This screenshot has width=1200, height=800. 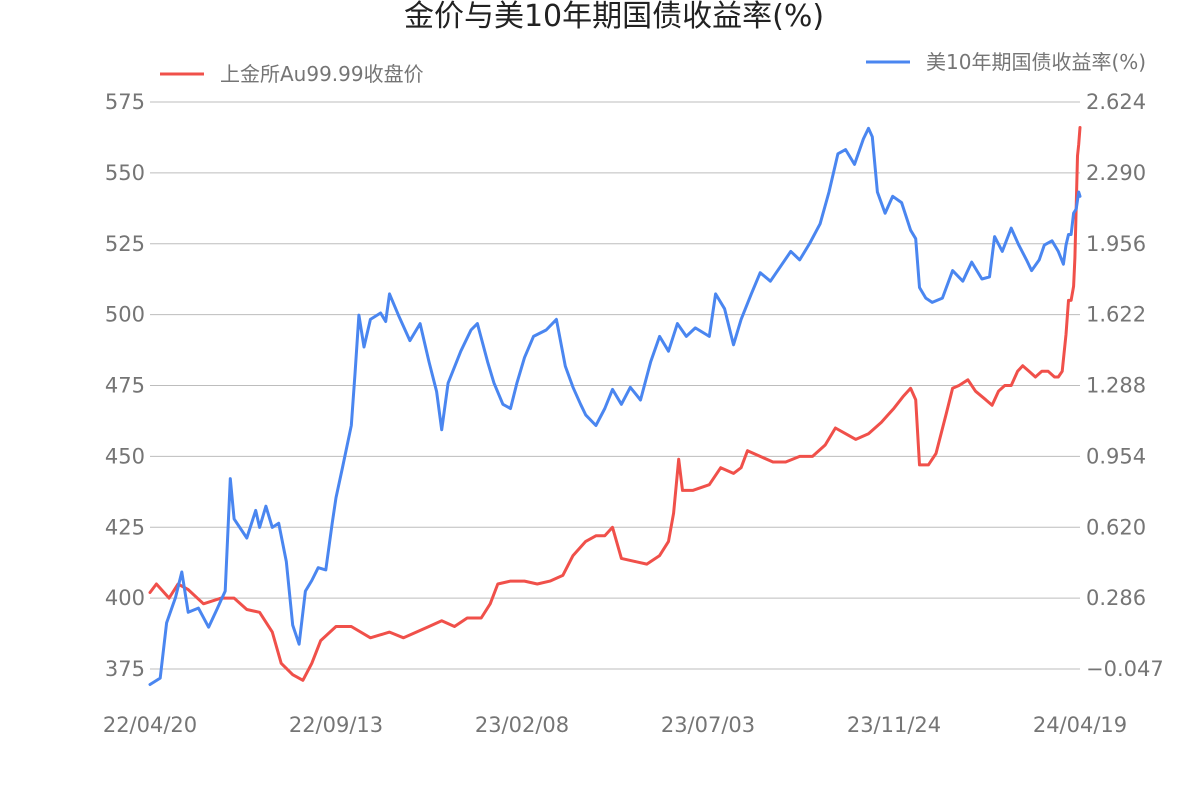 What do you see at coordinates (708, 725) in the screenshot?
I see `x-tick-label: 23/07/03` at bounding box center [708, 725].